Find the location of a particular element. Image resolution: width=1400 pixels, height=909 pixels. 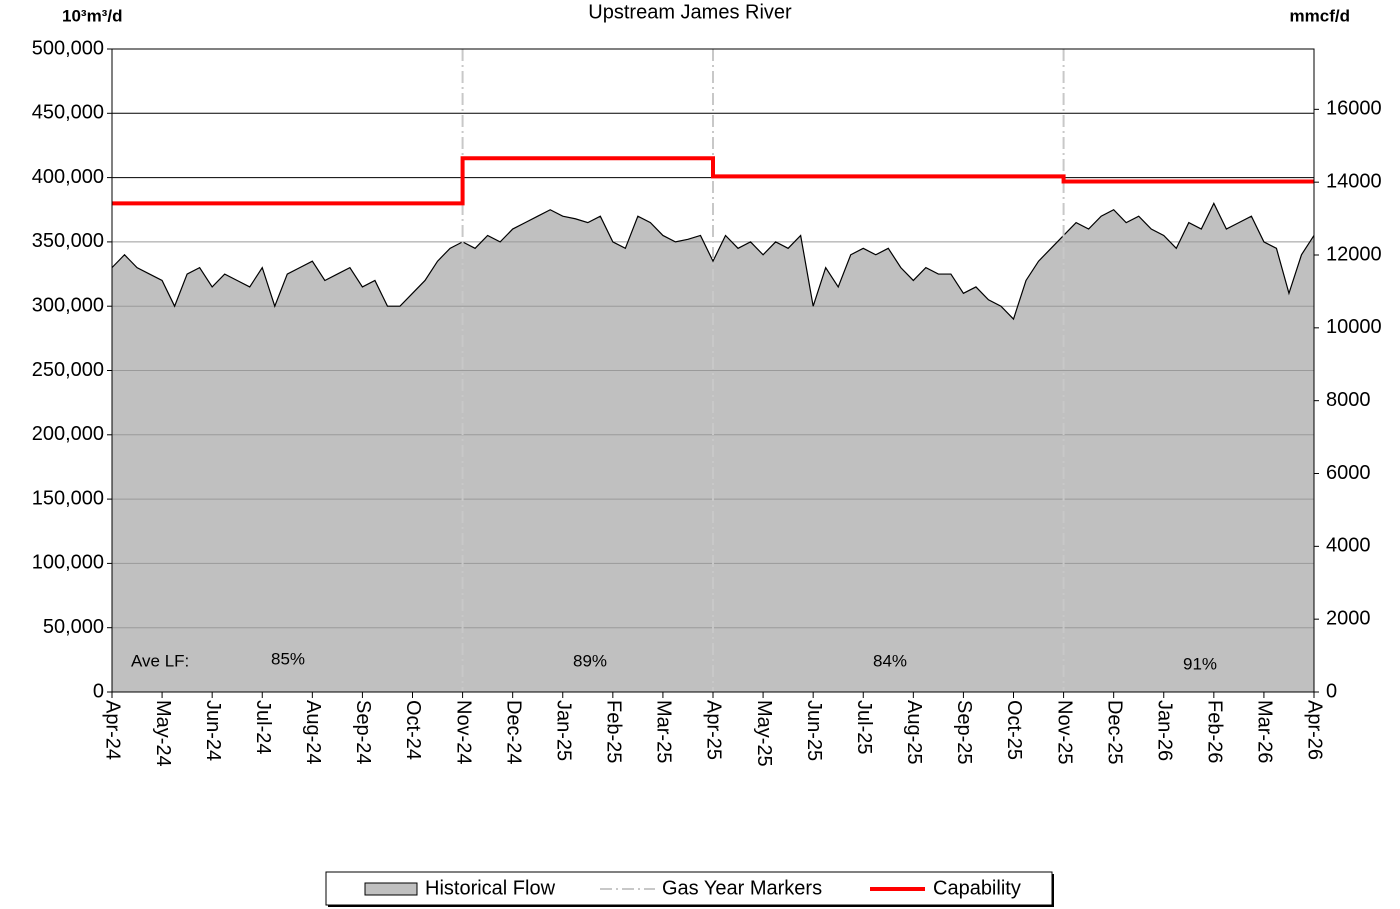

capability-line is located at coordinates (713, 181).